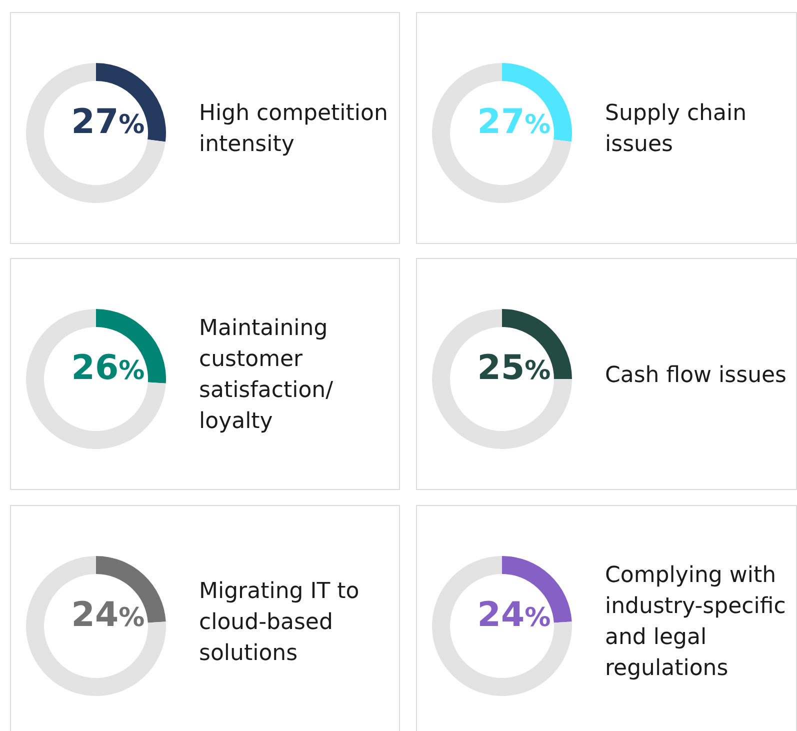  Describe the element at coordinates (696, 376) in the screenshot. I see `slice-label: Cash flow issues` at that location.